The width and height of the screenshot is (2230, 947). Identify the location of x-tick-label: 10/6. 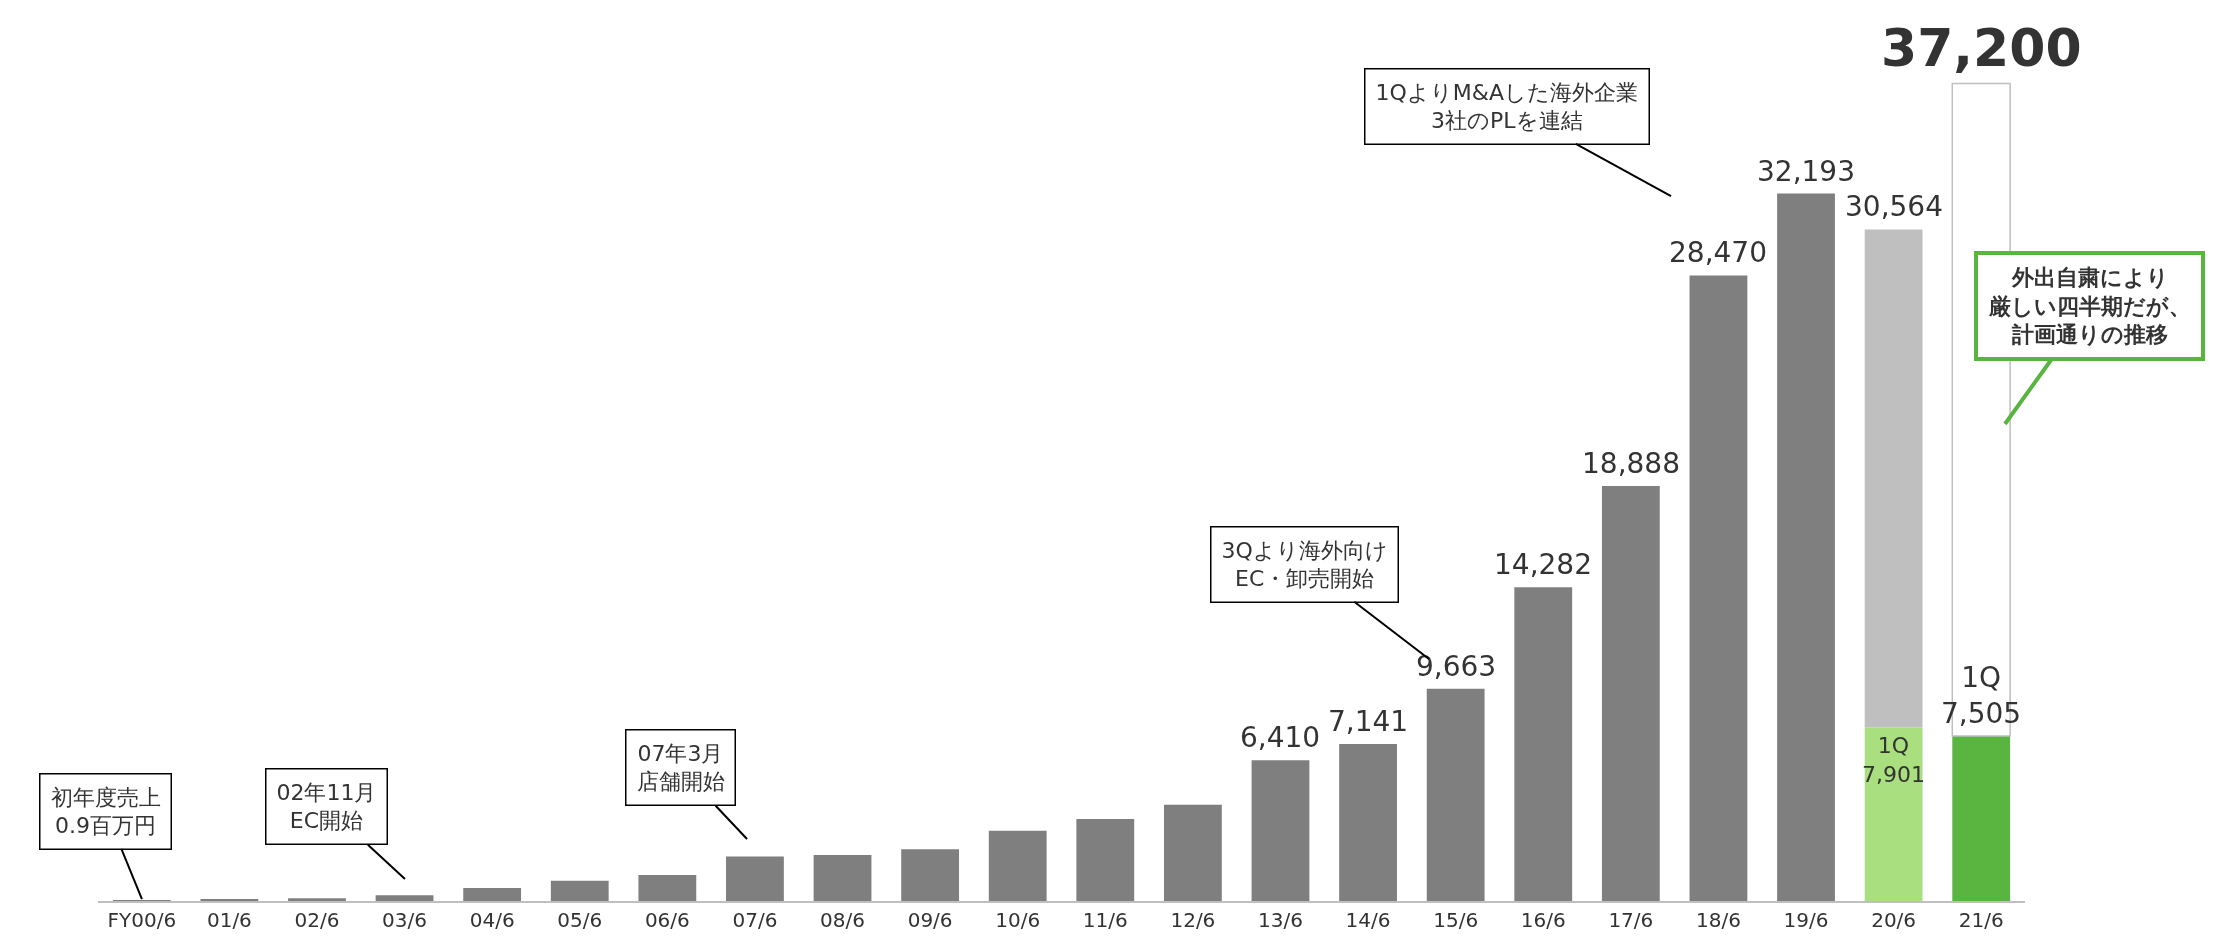
(1018, 920).